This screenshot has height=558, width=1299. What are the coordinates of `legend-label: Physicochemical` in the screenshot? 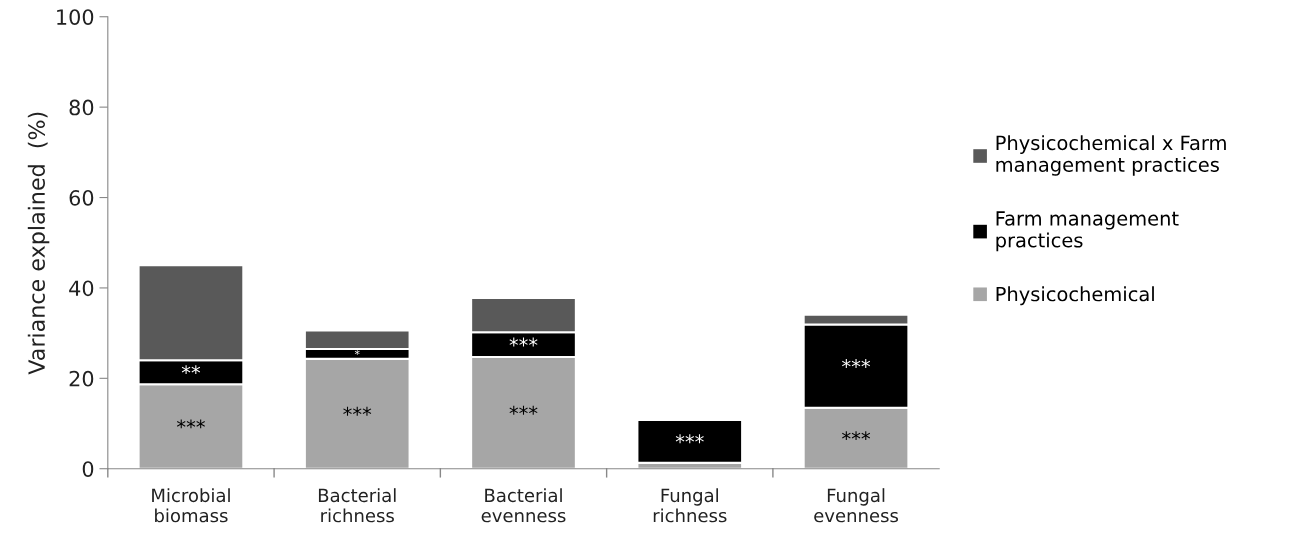 It's located at (1075, 296).